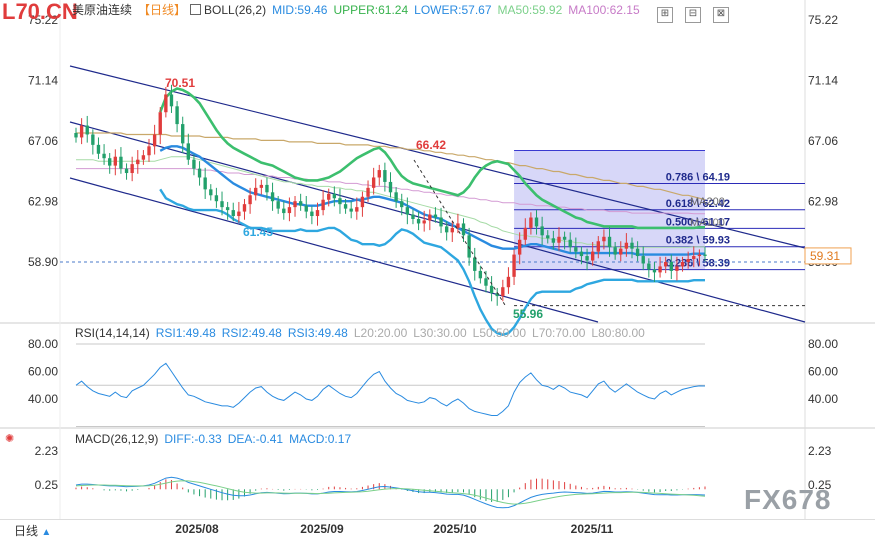  Describe the element at coordinates (320, 439) in the screenshot. I see `macd-value: MACD:0.17` at that location.